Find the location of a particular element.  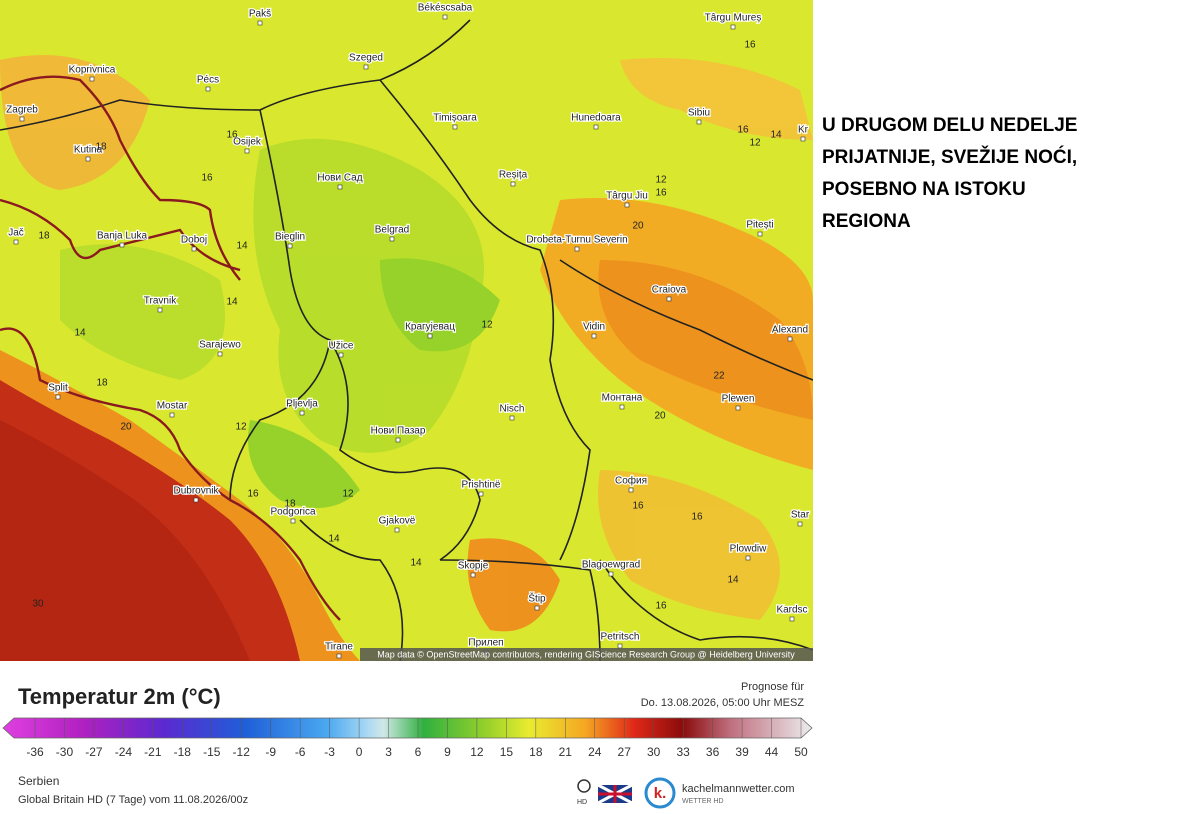

hd-label: HD is located at coordinates (582, 802).